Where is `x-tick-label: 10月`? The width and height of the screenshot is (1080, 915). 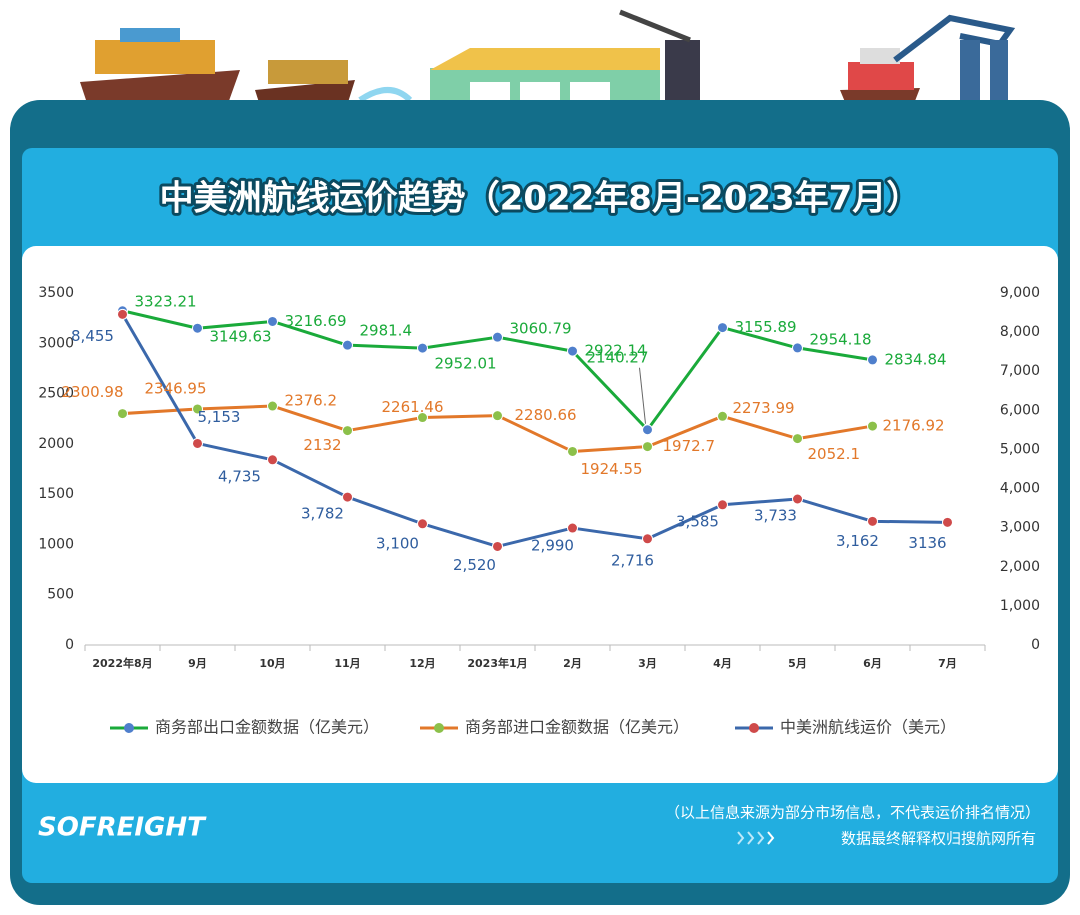 x-tick-label: 10月 is located at coordinates (272, 663).